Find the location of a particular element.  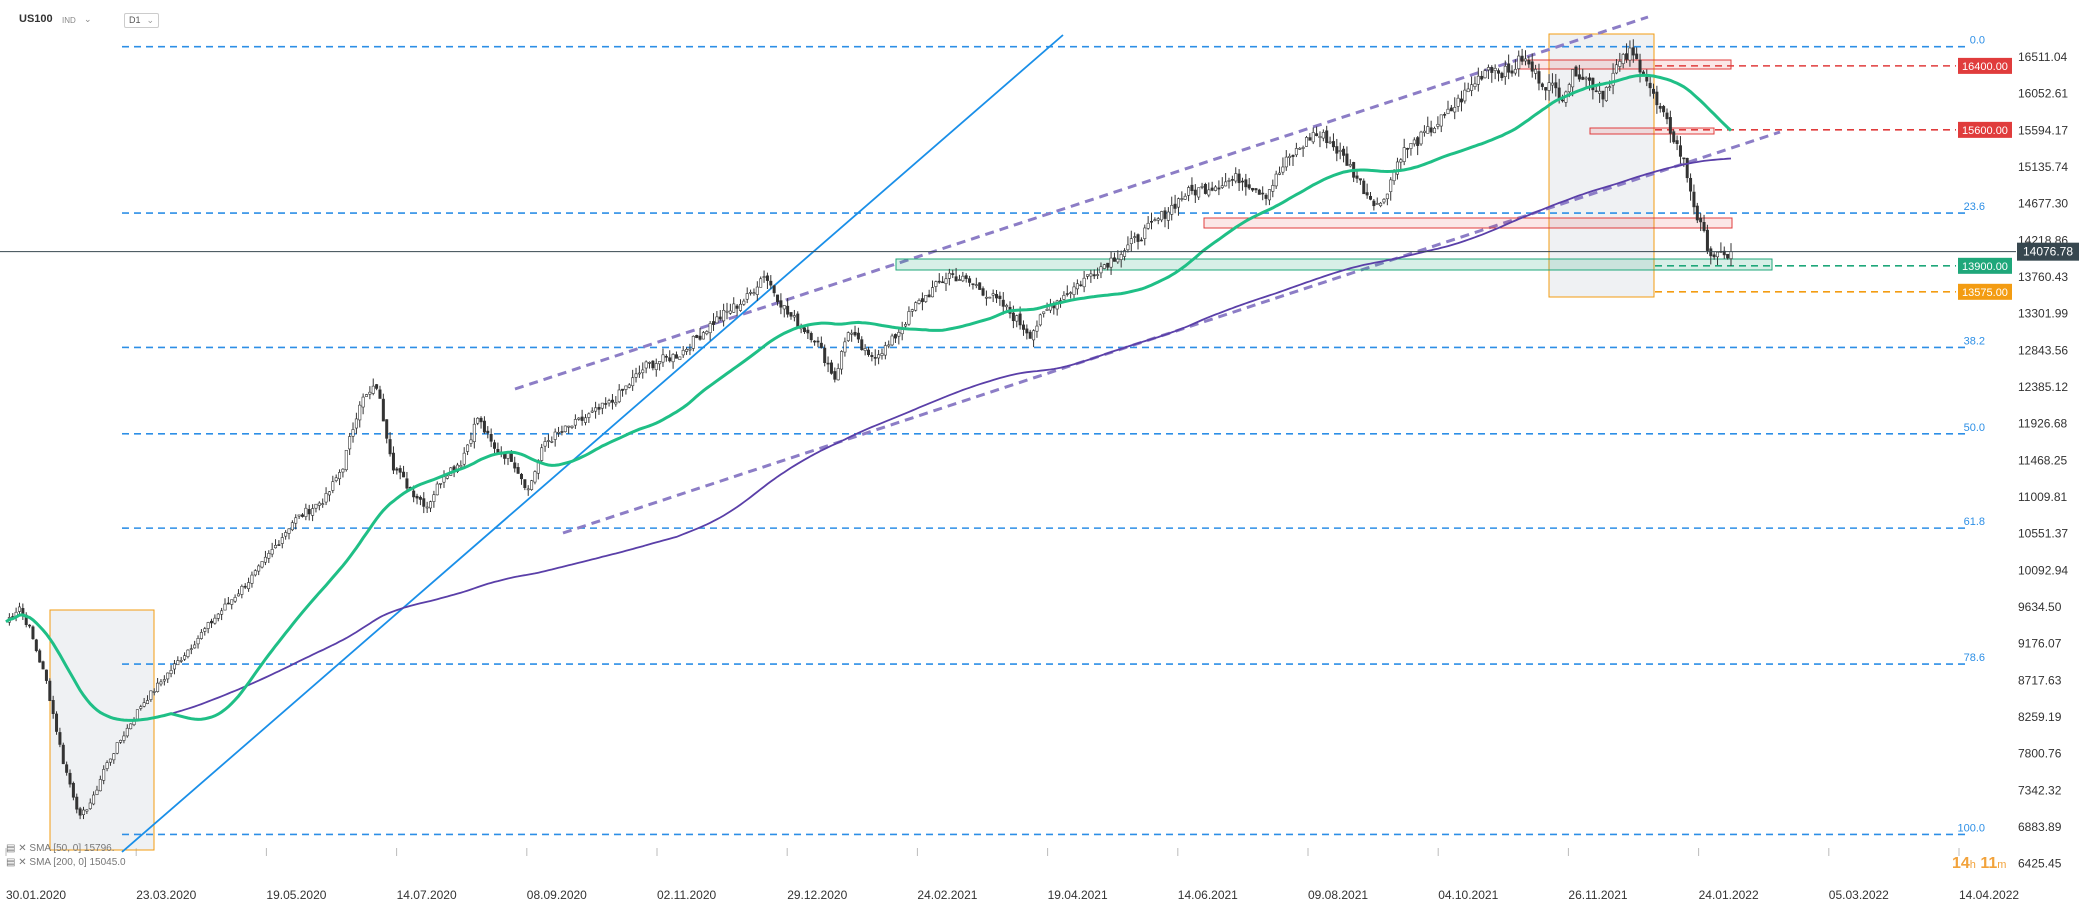

price-tick-label: 14677.30 is located at coordinates (2043, 204).